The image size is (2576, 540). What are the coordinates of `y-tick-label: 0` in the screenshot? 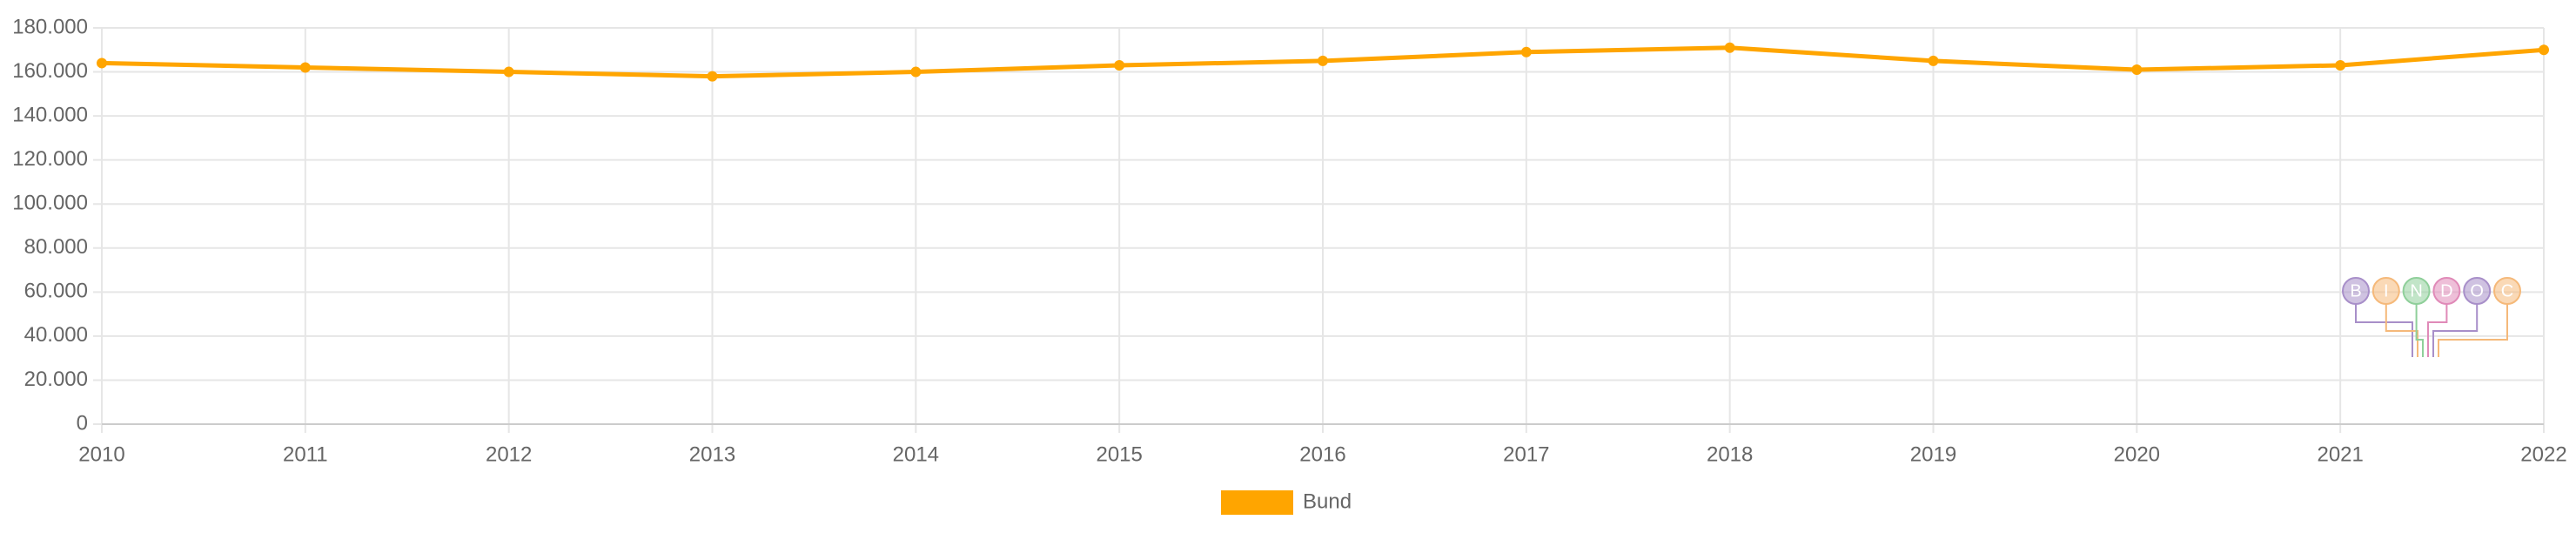 It's located at (83, 423).